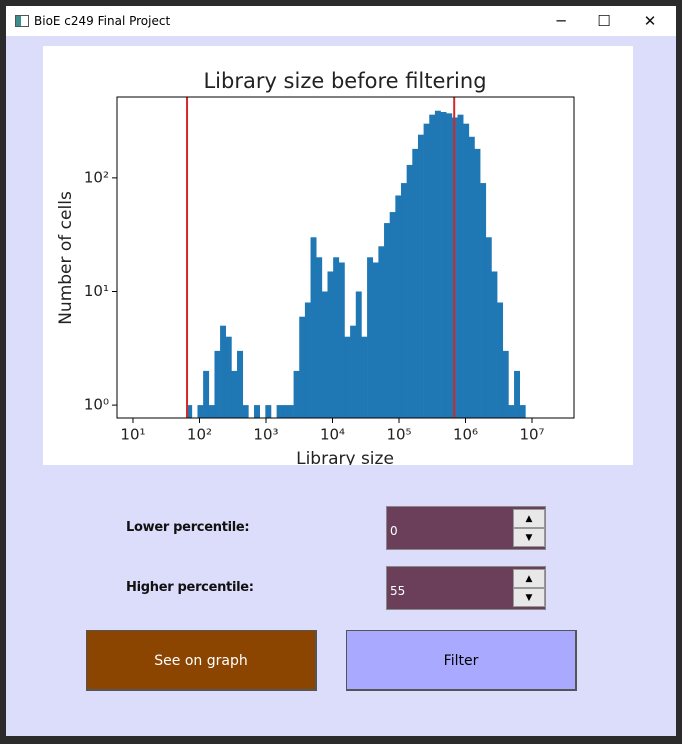  Describe the element at coordinates (650, 21) in the screenshot. I see `close-button: ✕` at that location.